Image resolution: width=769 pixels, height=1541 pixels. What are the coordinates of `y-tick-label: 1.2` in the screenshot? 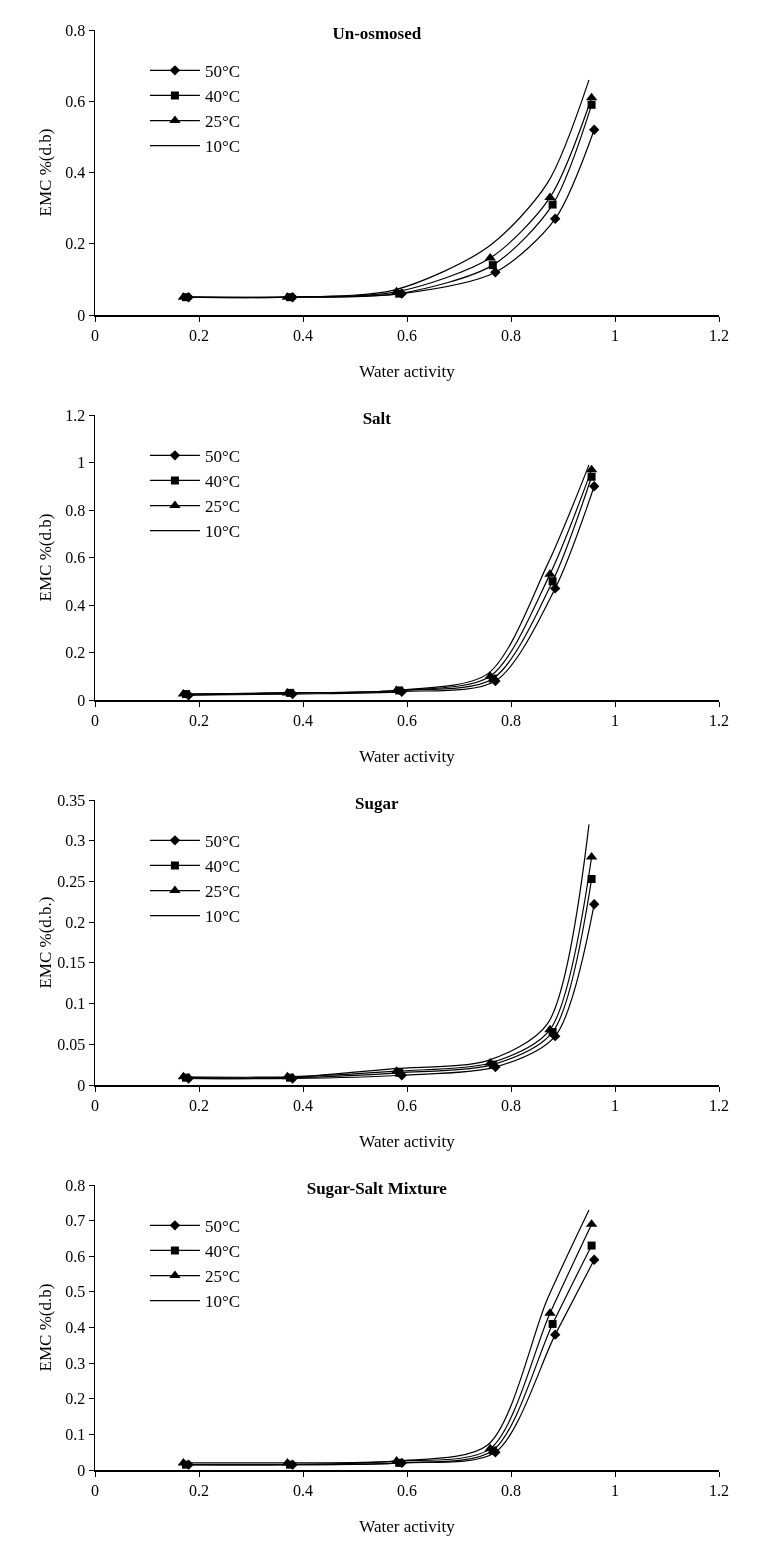 It's located at (75, 415).